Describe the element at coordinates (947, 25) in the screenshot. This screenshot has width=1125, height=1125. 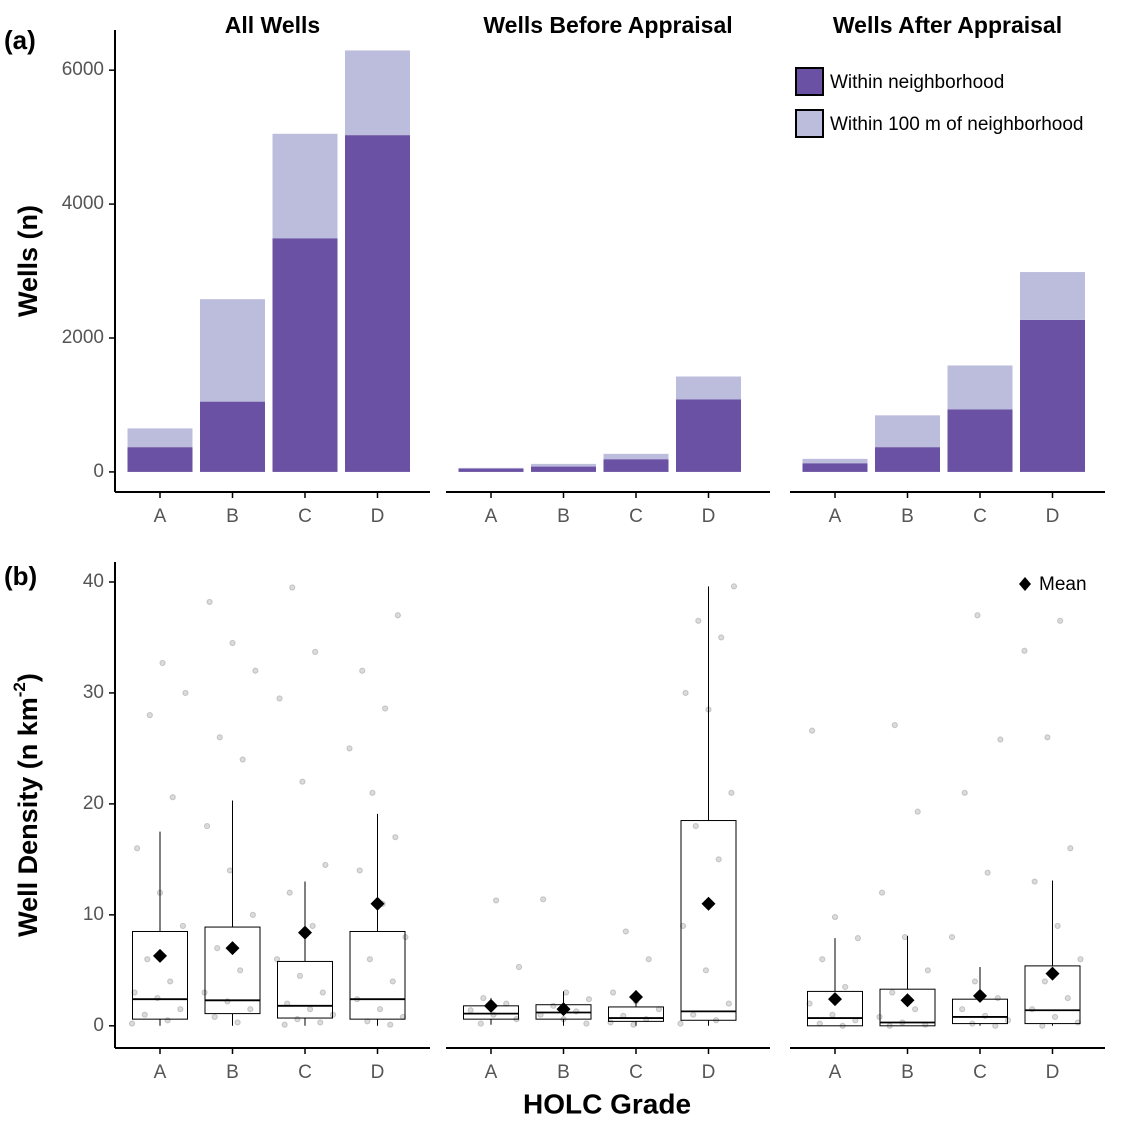
I see `facet-title: Wells After Appraisal` at that location.